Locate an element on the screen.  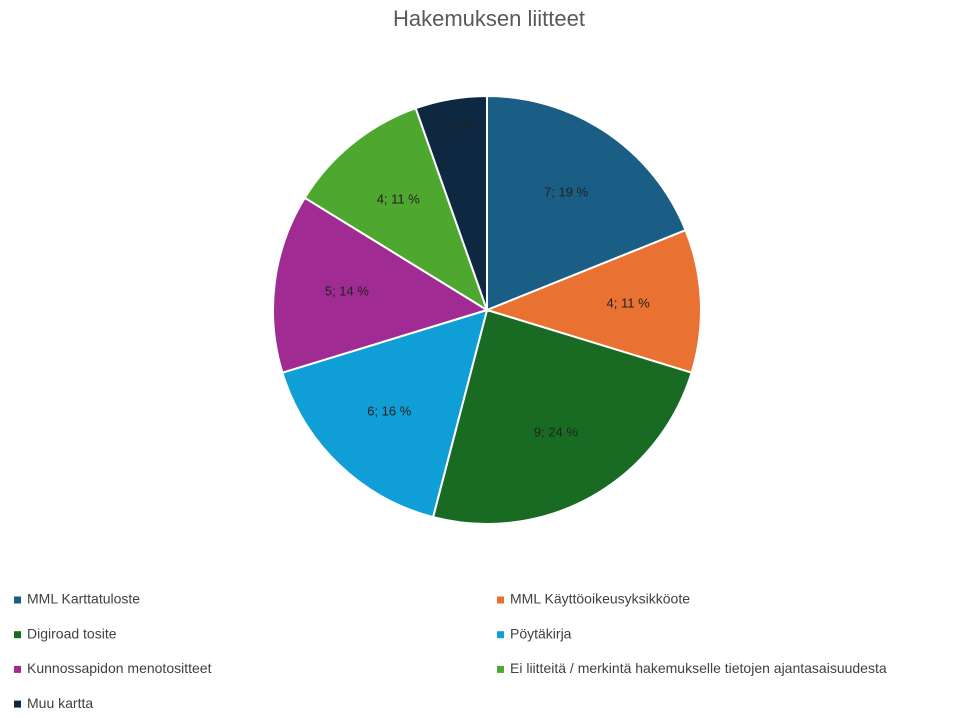
data-label: 9; 24 % is located at coordinates (556, 432).